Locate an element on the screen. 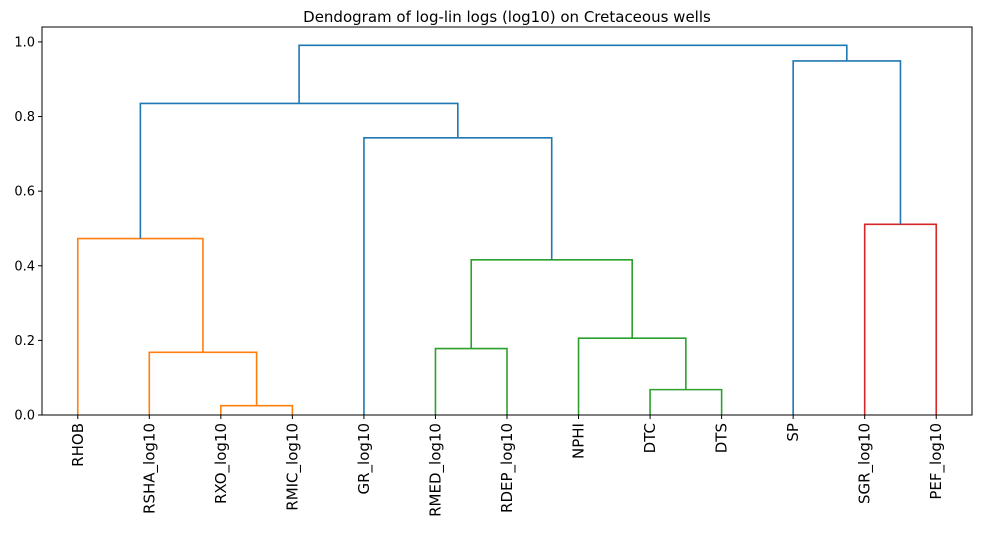 The height and width of the screenshot is (543, 981). leaf-label: RMIC_log10 is located at coordinates (292, 467).